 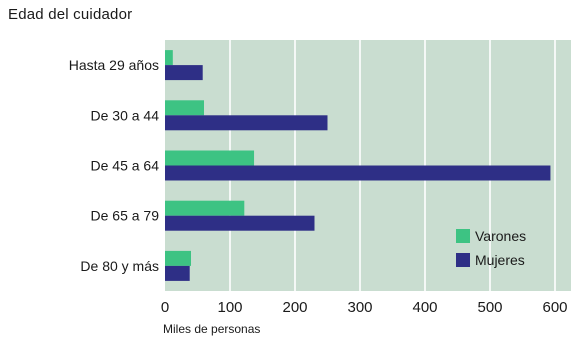 I want to click on chart-title: Edad del cuidador, so click(x=70, y=14).